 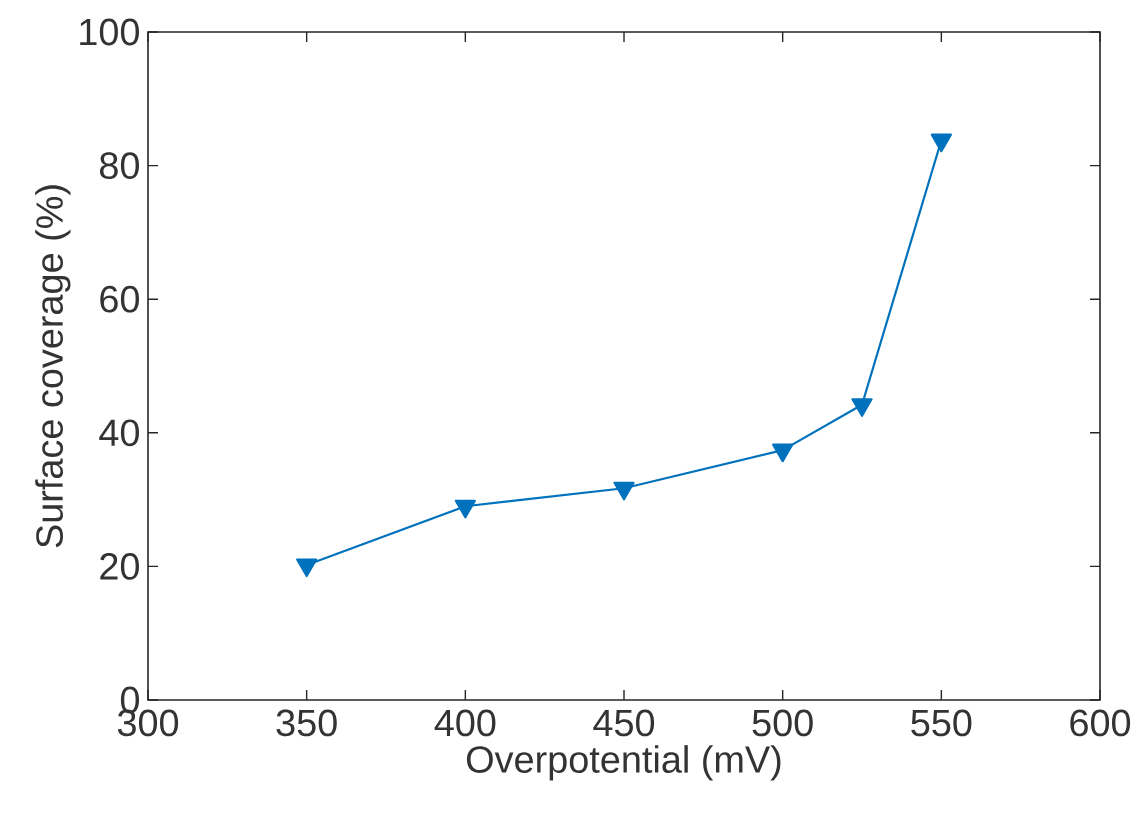 I want to click on y-tick-label: 20, so click(x=119, y=566).